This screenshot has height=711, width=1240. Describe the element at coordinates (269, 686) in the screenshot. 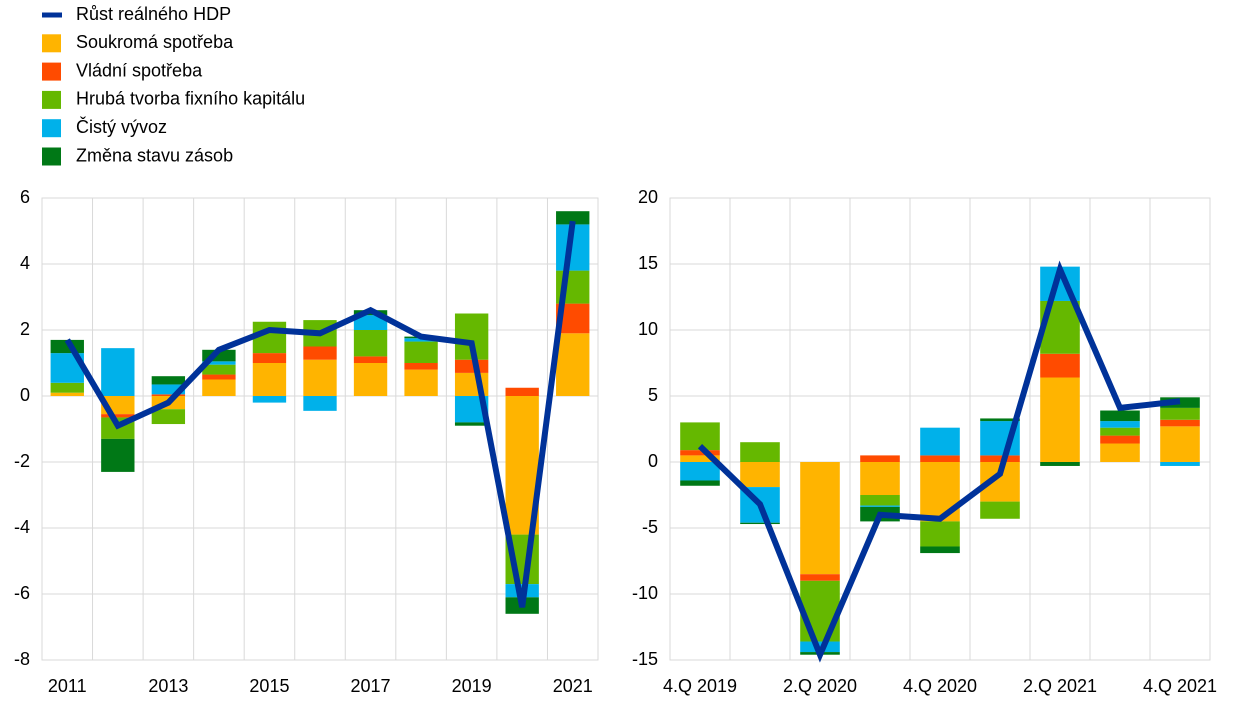

I see `x-tick-label: 2015` at that location.